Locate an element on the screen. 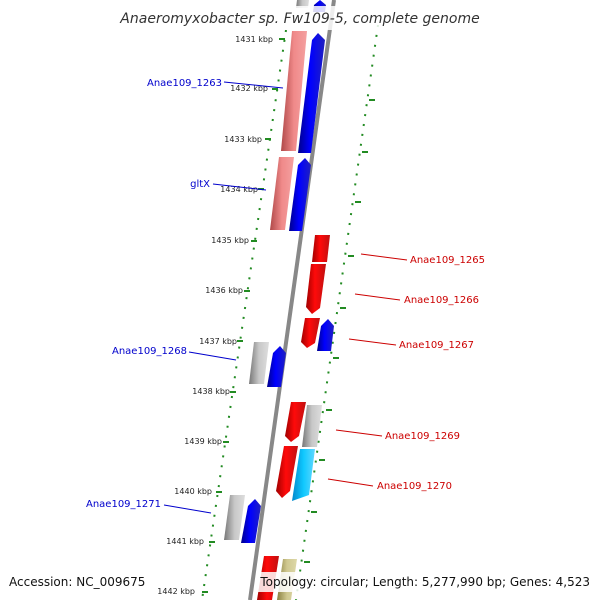  tick-label: 1439 kbp is located at coordinates (203, 441).